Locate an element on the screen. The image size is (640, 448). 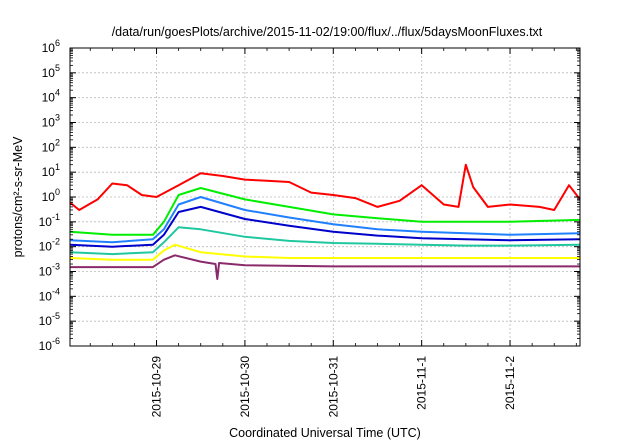
y-tick-label: 10⁻¹ is located at coordinates (49, 220).